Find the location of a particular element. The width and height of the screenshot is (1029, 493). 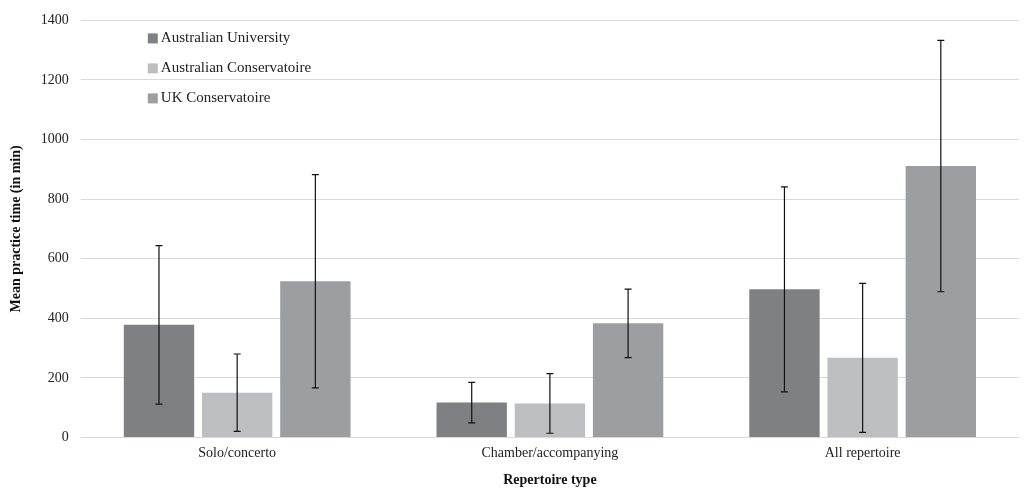

x-axis-title: Repertoire type is located at coordinates (550, 480).